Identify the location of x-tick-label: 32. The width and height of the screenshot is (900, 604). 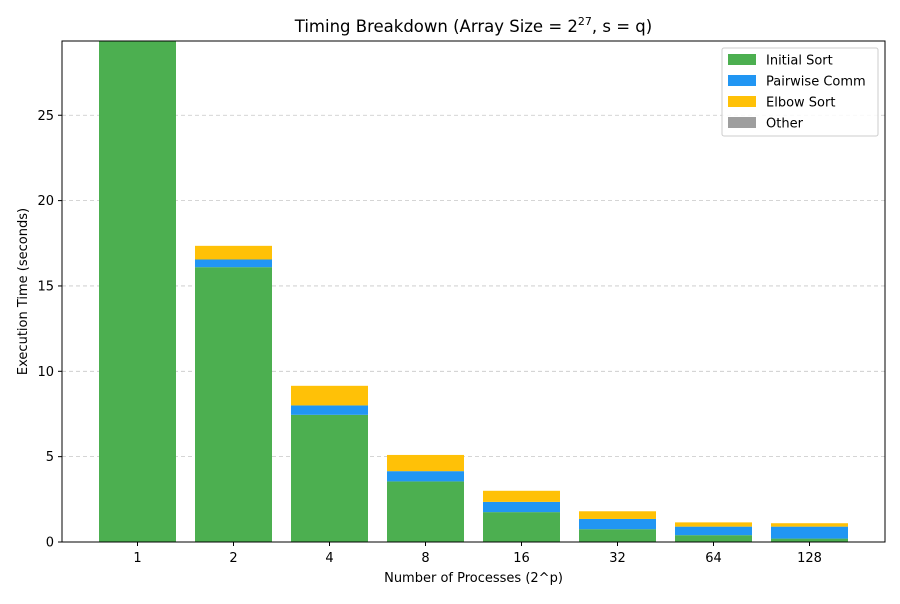
(617, 558).